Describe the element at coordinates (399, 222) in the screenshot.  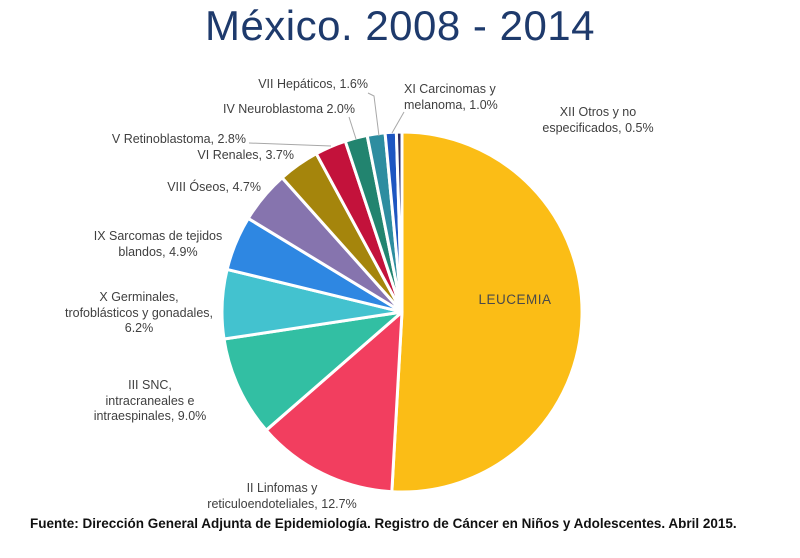
I see `pie-slice-12-xii-otros-y-no-especificados` at that location.